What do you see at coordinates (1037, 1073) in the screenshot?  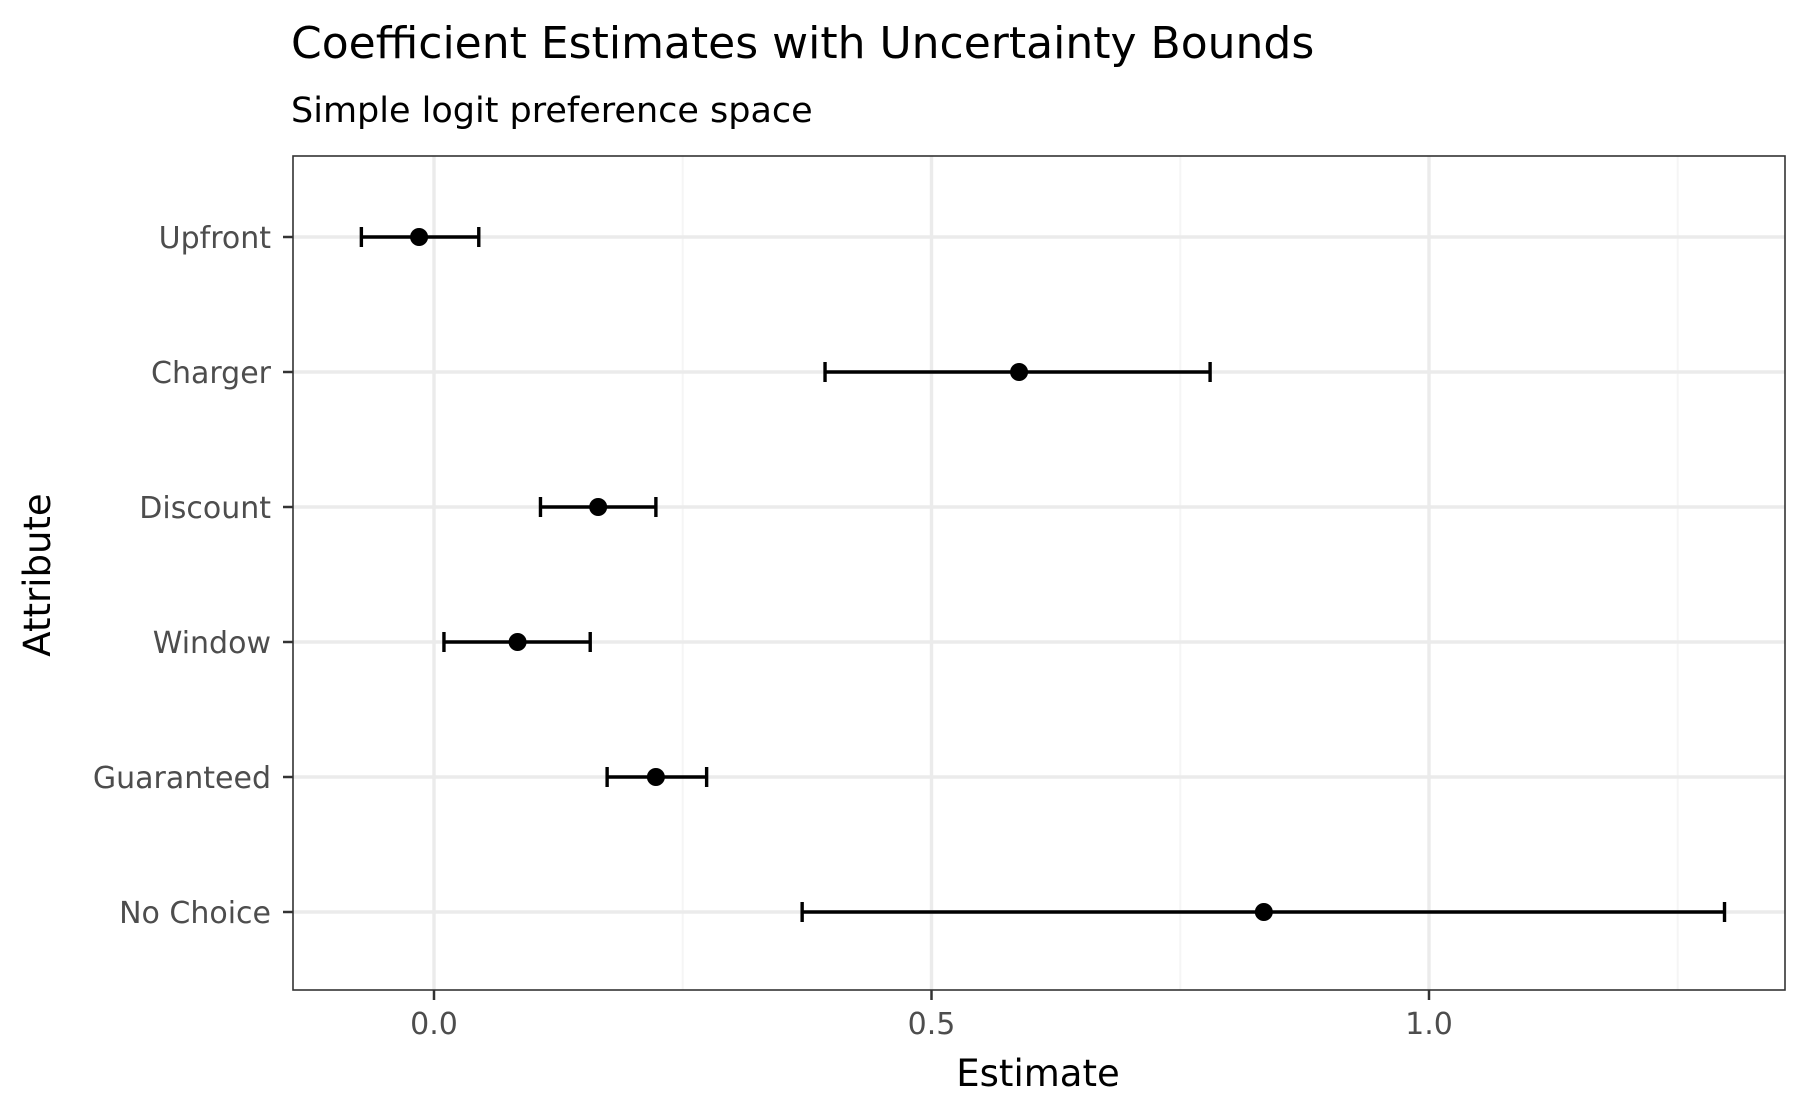 I see `x-axis-title: Estimate` at bounding box center [1037, 1073].